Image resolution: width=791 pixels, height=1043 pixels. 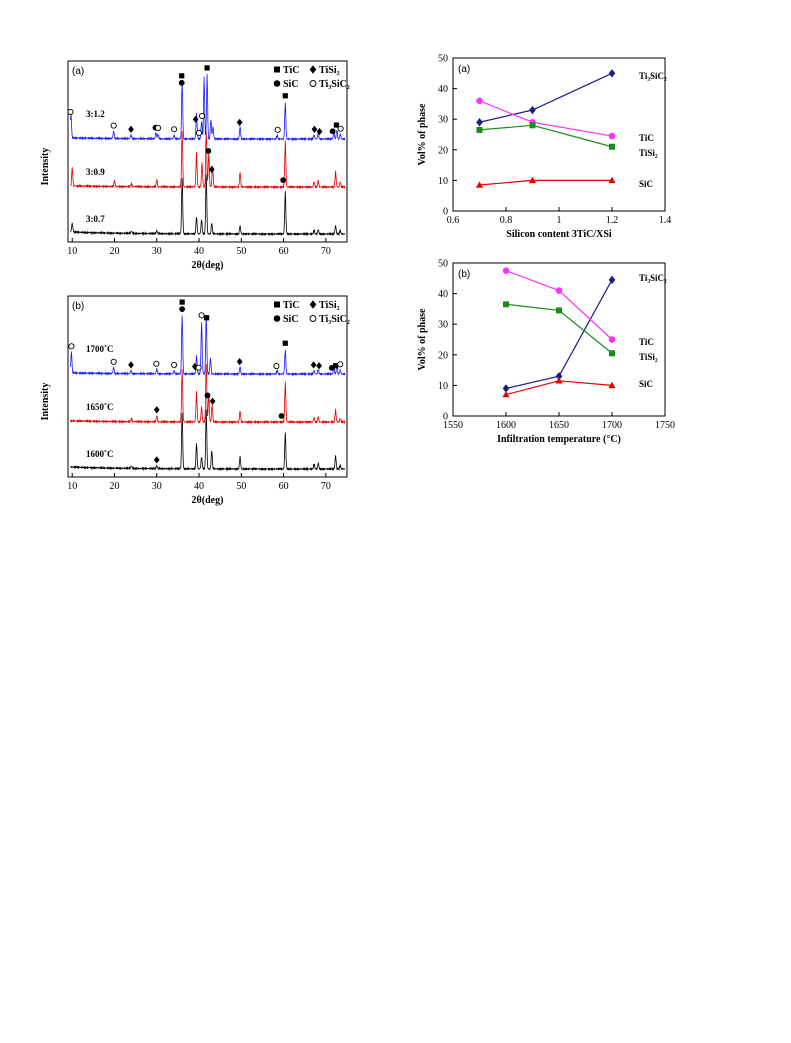 What do you see at coordinates (559, 425) in the screenshot?
I see `x-tick-label: 1650` at bounding box center [559, 425].